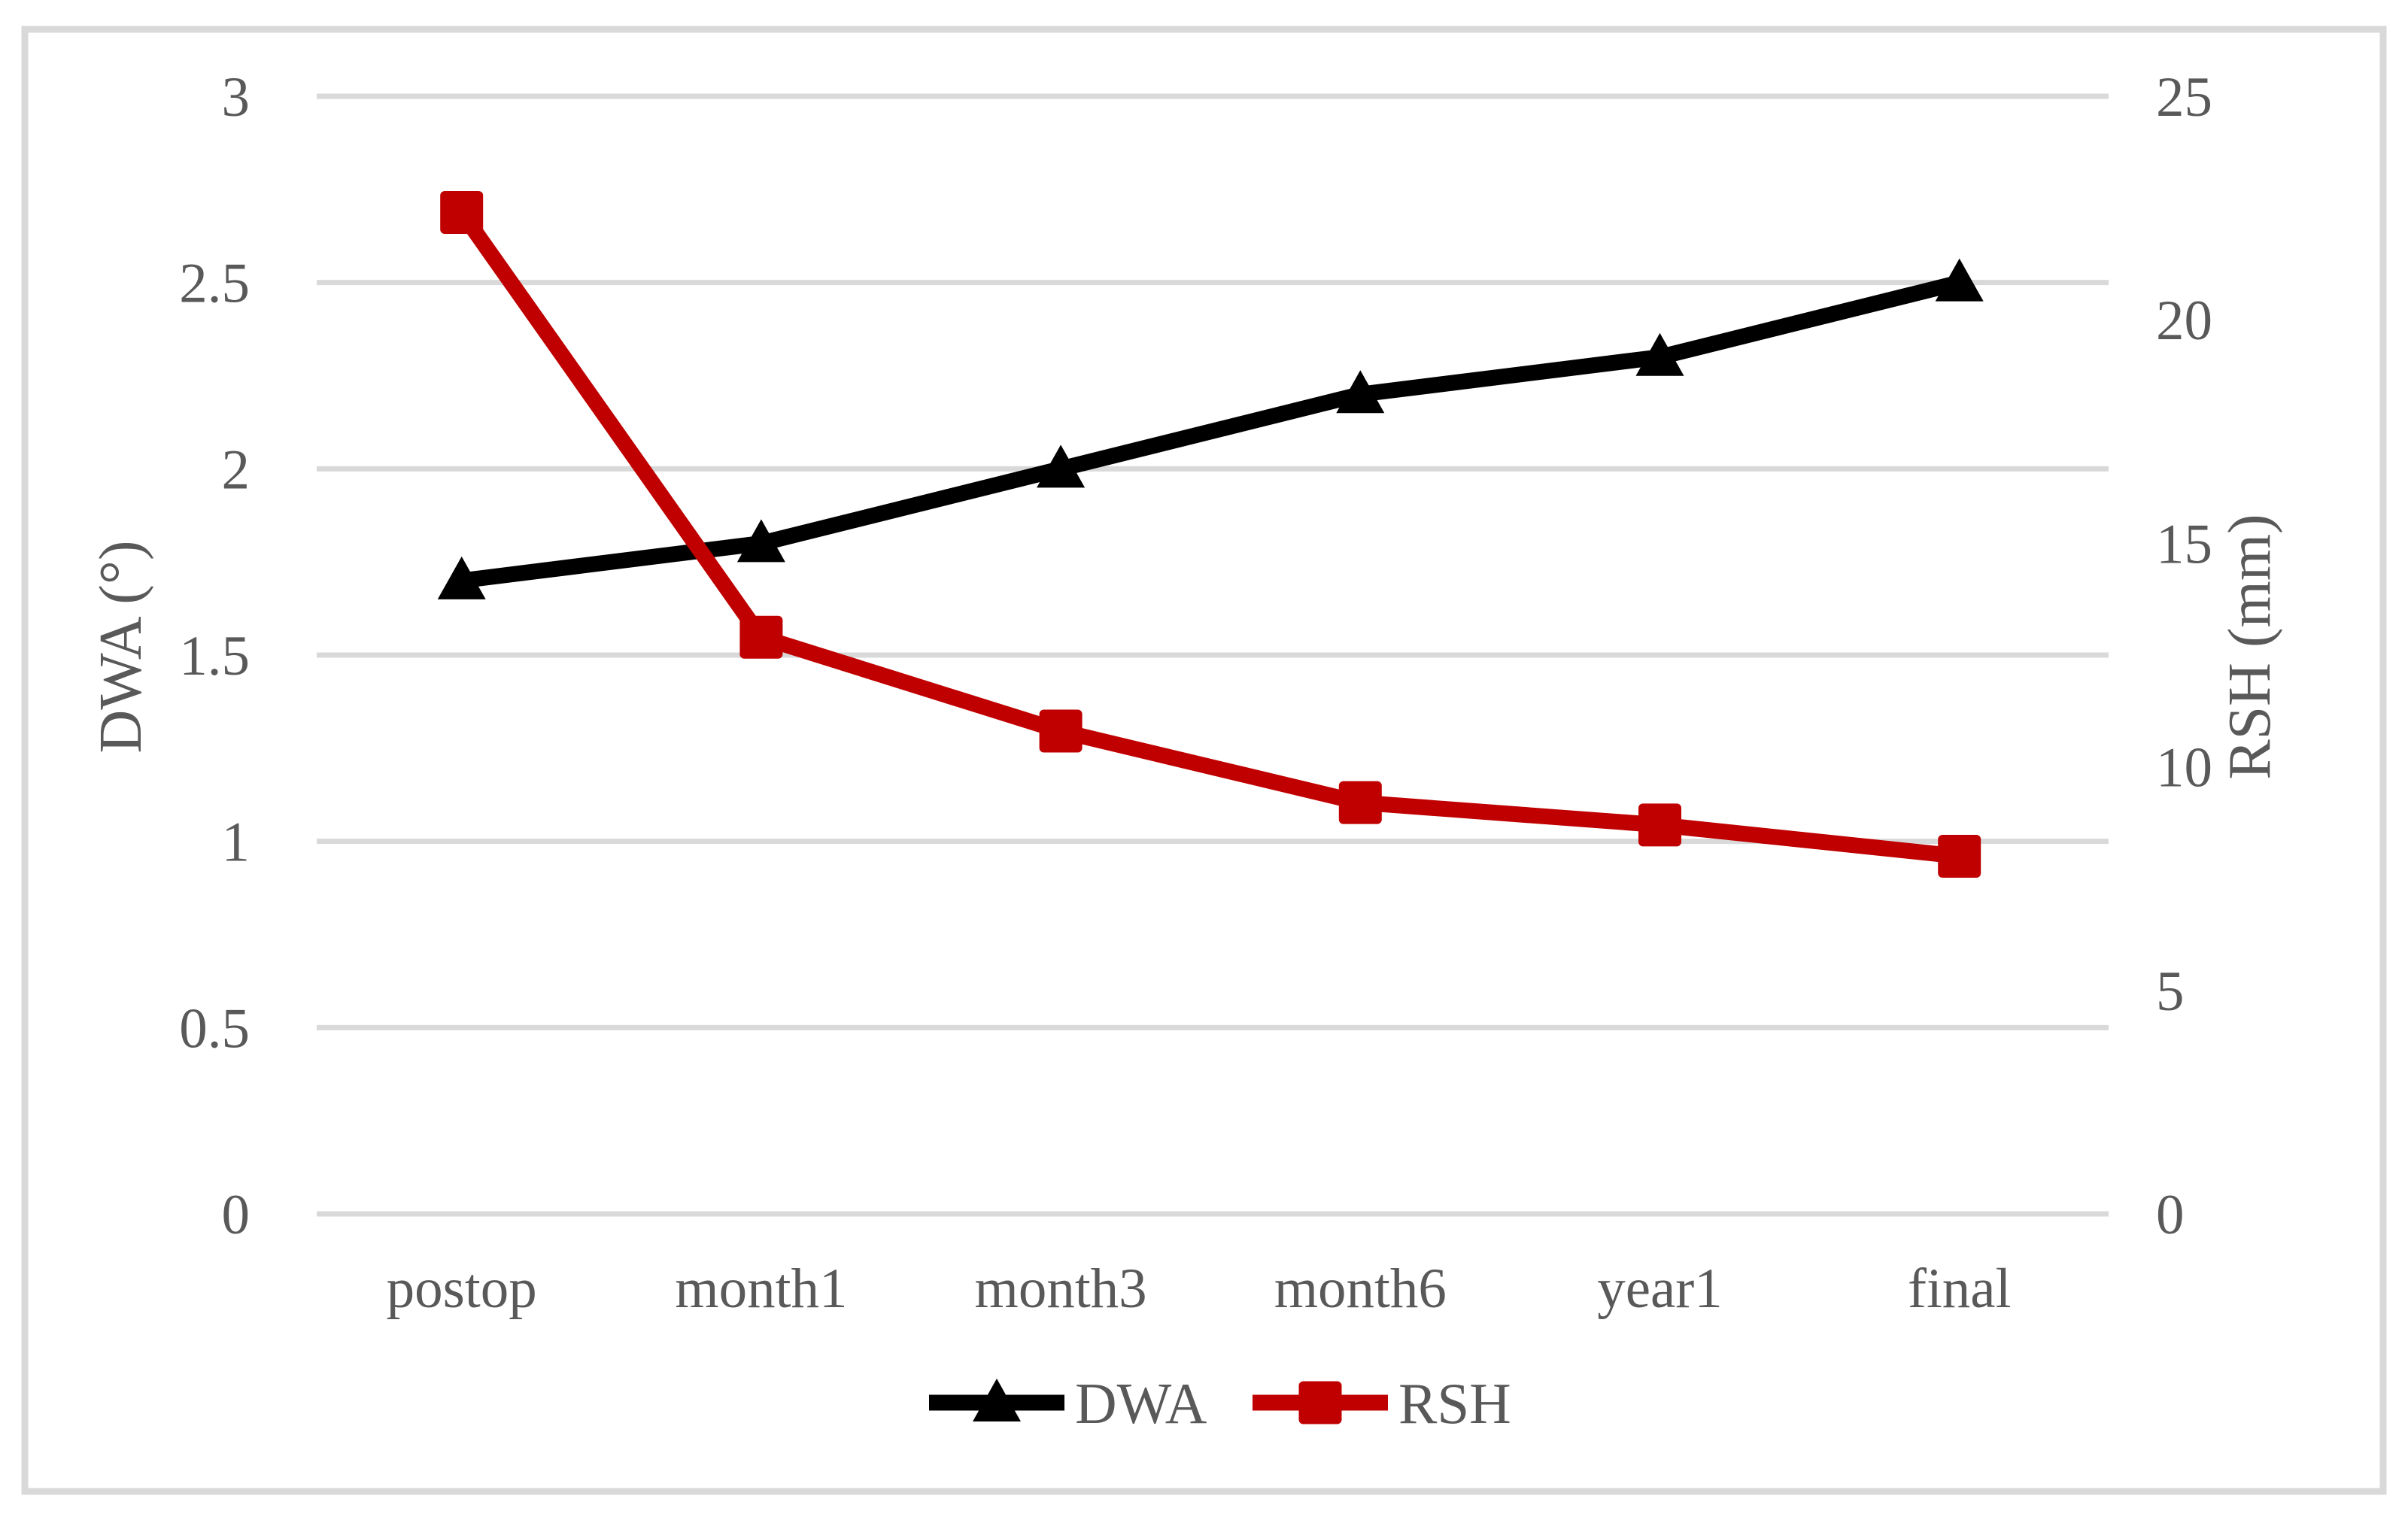  Describe the element at coordinates (2184, 97) in the screenshot. I see `right-axis-tick: 25` at that location.